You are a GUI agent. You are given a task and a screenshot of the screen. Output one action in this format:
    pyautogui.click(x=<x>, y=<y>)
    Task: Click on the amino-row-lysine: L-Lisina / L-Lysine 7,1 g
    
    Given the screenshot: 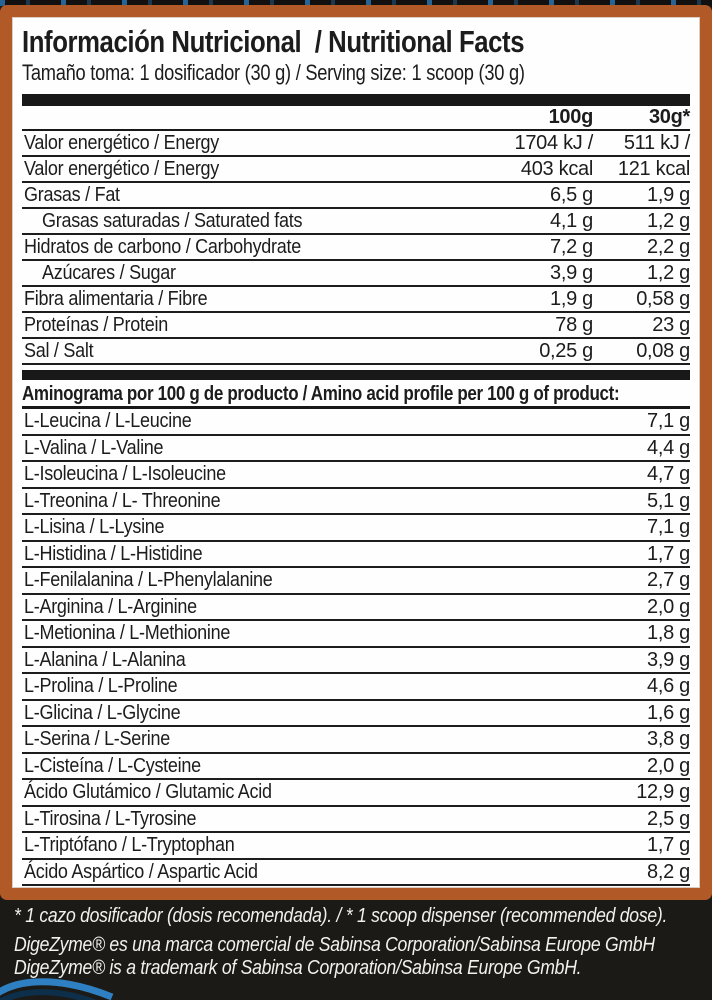 What is the action you would take?
    pyautogui.click(x=356, y=528)
    